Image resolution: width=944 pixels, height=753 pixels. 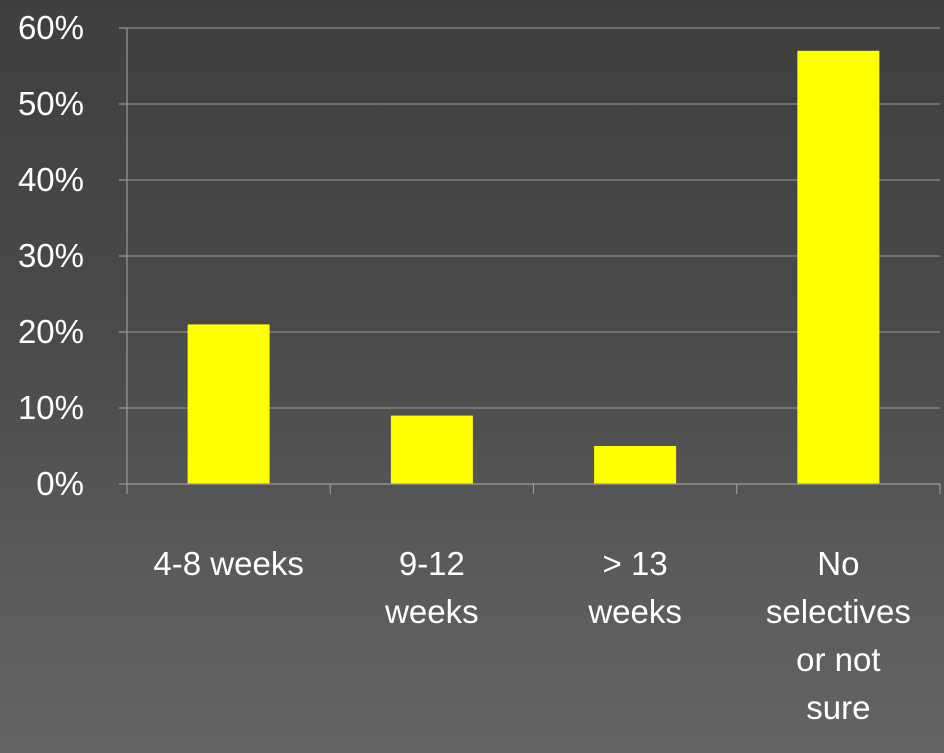 What do you see at coordinates (60, 483) in the screenshot?
I see `y-tick-label-0: 0%` at bounding box center [60, 483].